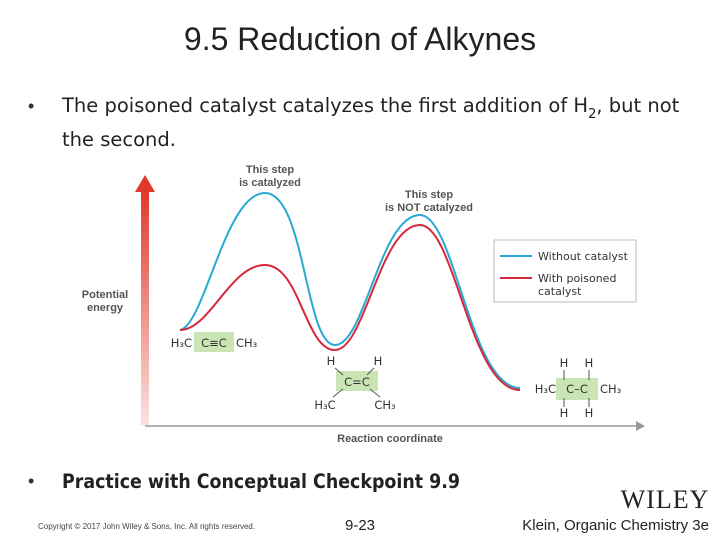 The height and width of the screenshot is (540, 720). I want to click on book-title: Klein, Organic Chemistry 3e, so click(615, 525).